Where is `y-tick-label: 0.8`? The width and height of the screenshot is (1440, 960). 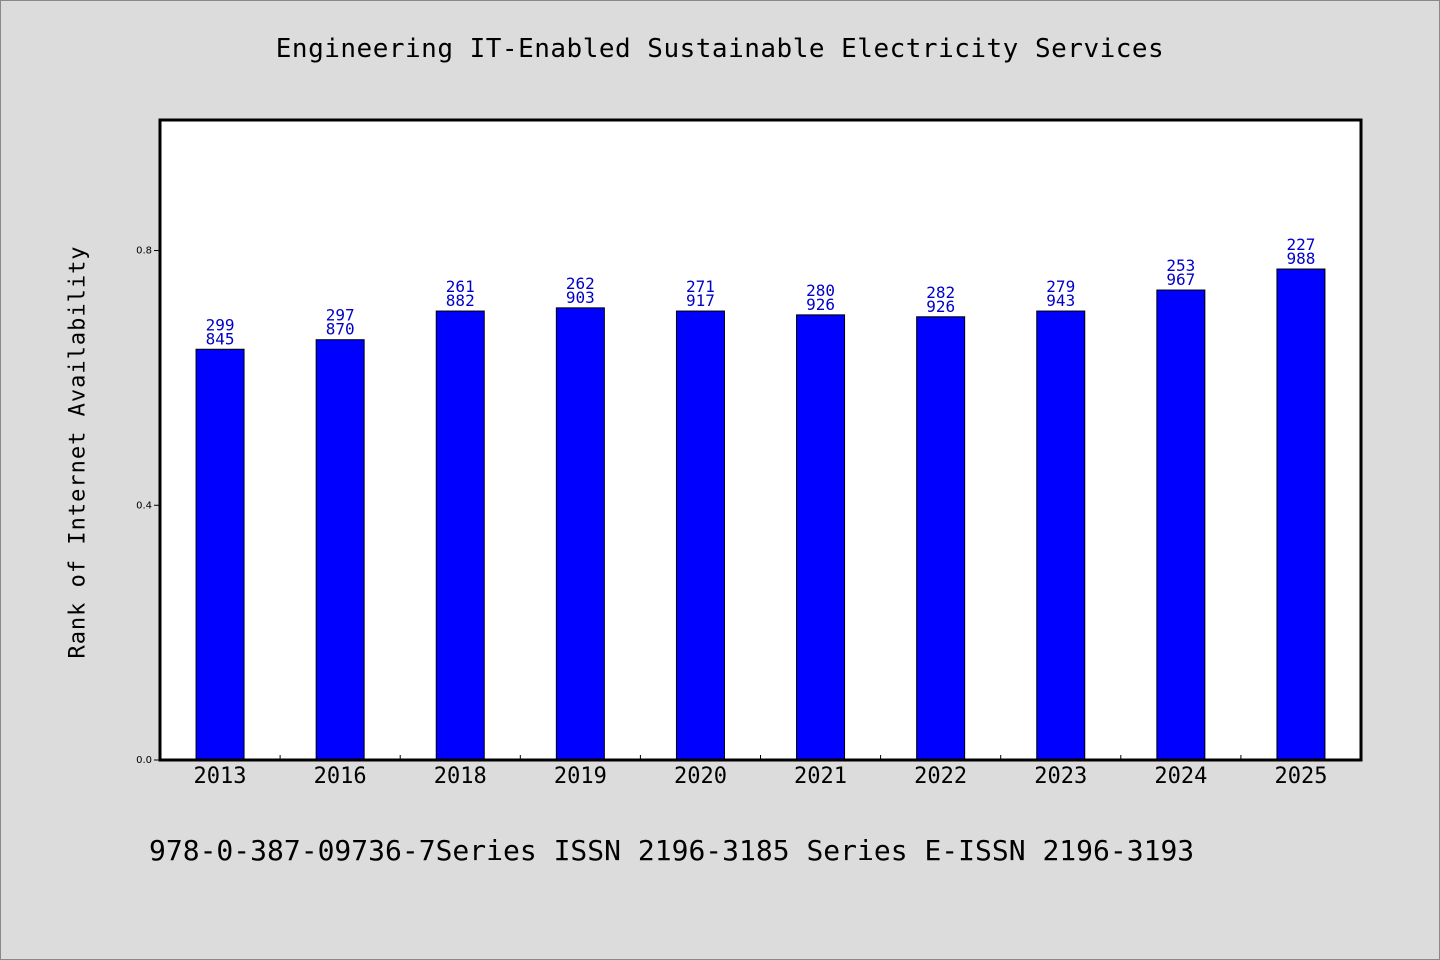
y-tick-label: 0.8 is located at coordinates (144, 251).